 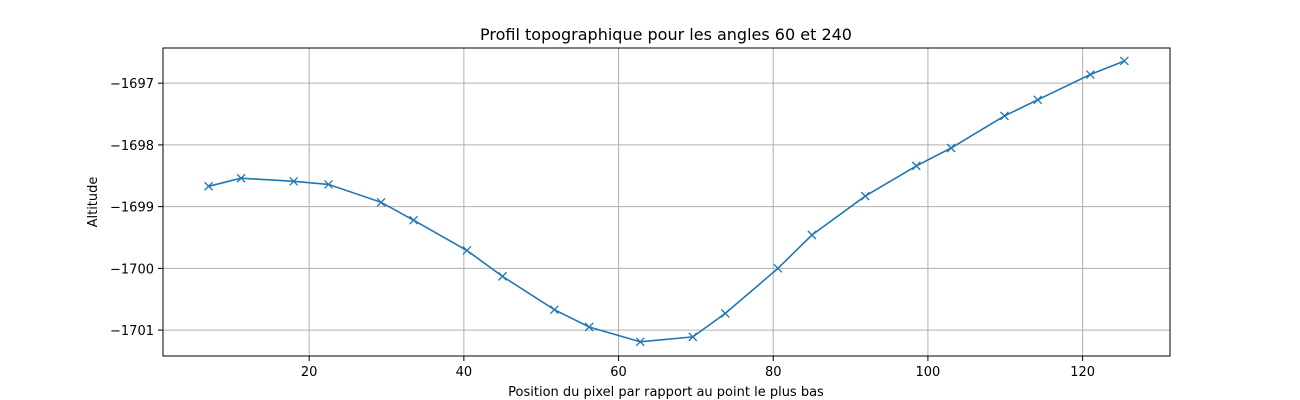 What do you see at coordinates (309, 372) in the screenshot?
I see `x-tick-label: 20` at bounding box center [309, 372].